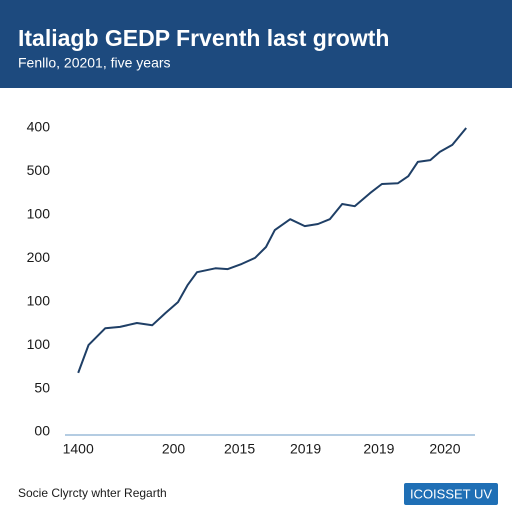 This screenshot has height=512, width=512. Describe the element at coordinates (94, 63) in the screenshot. I see `chart-subtitle: Fenllo, 20201, five years` at that location.